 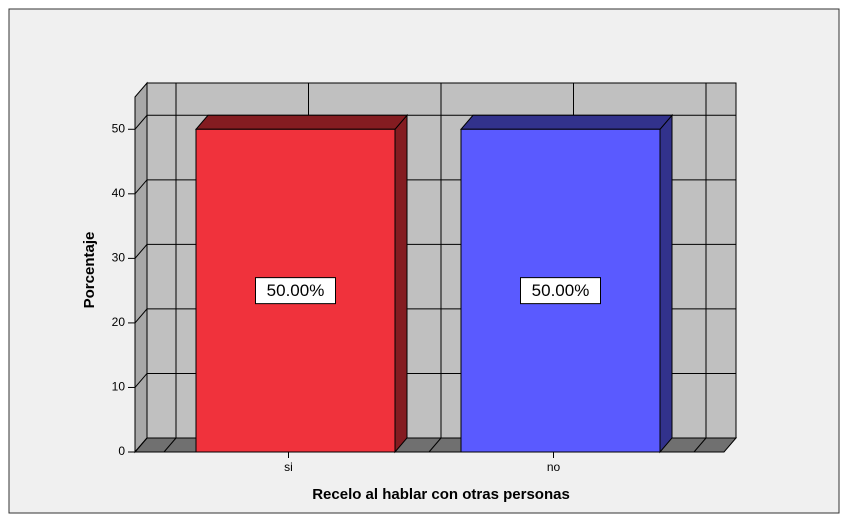 What do you see at coordinates (141, 267) in the screenshot?
I see `left-wall` at bounding box center [141, 267].